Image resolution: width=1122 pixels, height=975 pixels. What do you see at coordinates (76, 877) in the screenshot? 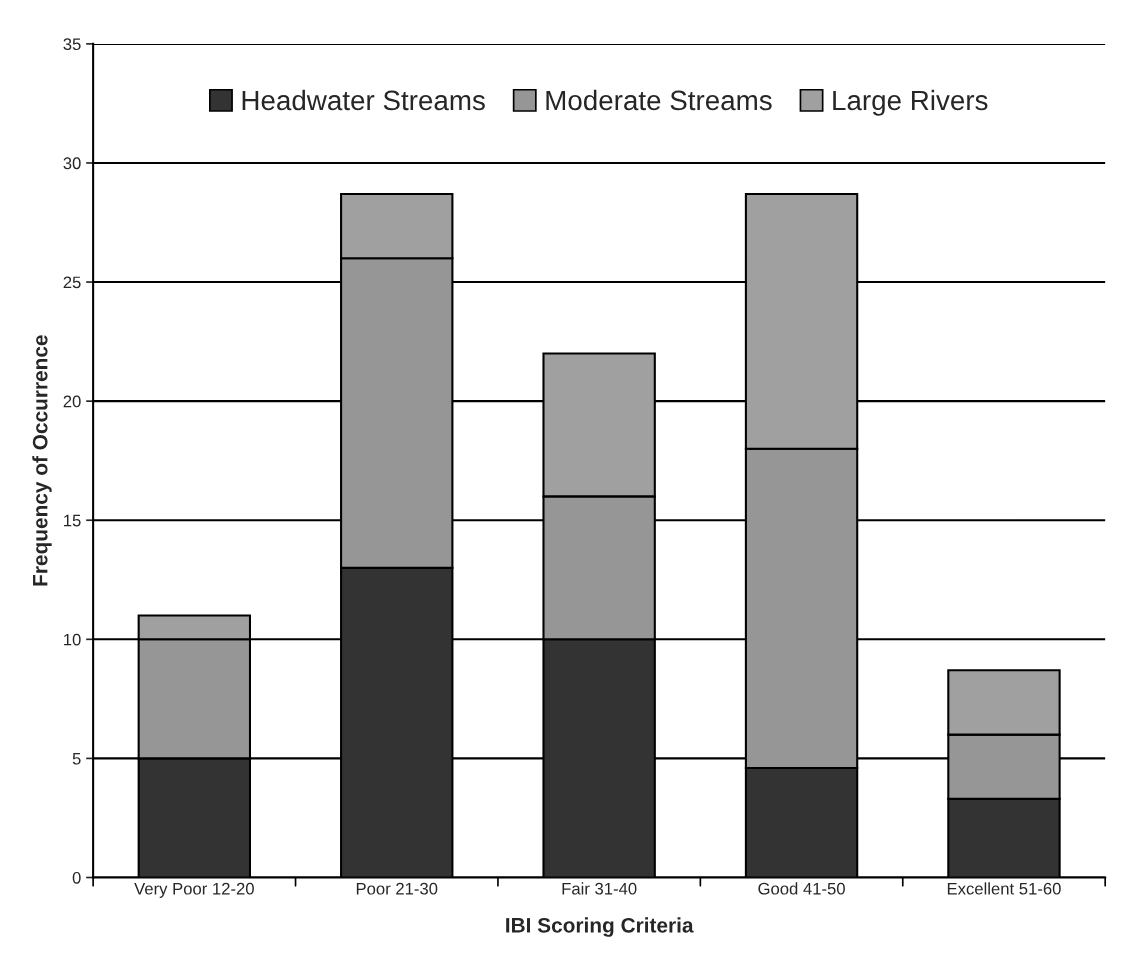
I see `y-tick-label: 0` at bounding box center [76, 877].